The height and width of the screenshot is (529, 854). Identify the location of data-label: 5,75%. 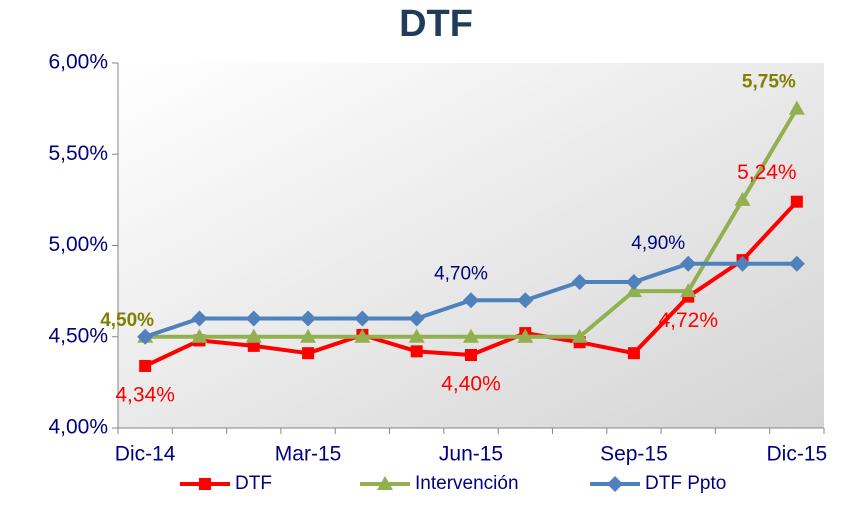
(769, 82).